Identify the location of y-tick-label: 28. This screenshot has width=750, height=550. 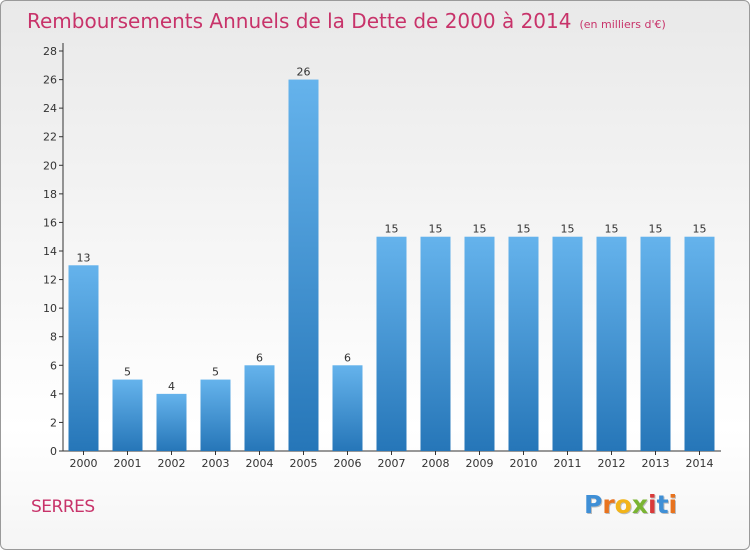
(50, 51).